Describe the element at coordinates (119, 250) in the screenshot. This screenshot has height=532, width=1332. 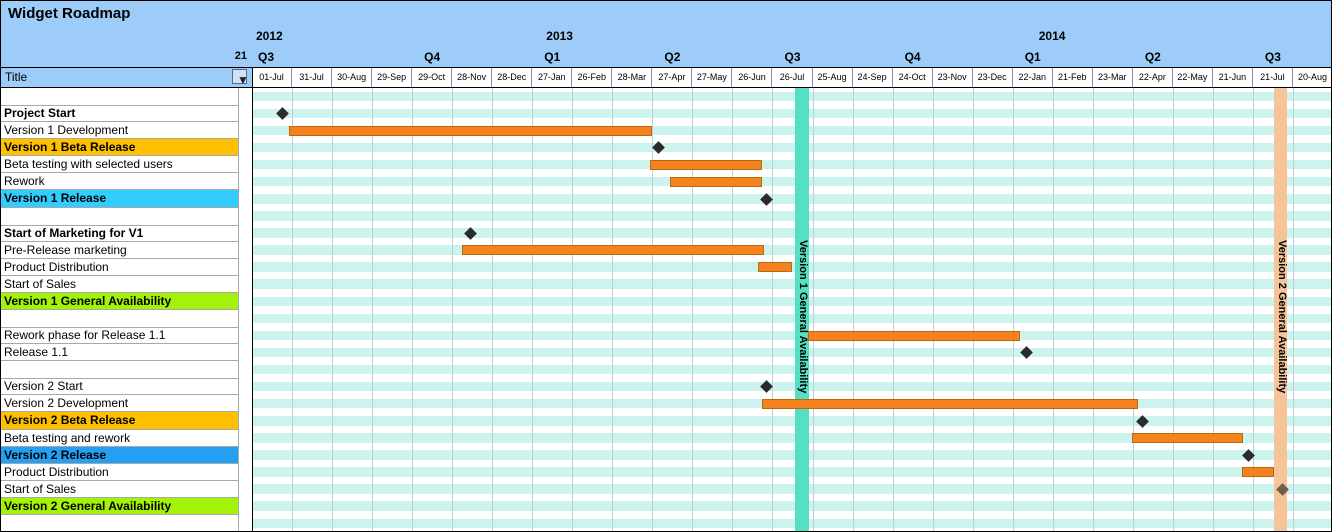
I see `task-row: Pre-Release marketing` at that location.